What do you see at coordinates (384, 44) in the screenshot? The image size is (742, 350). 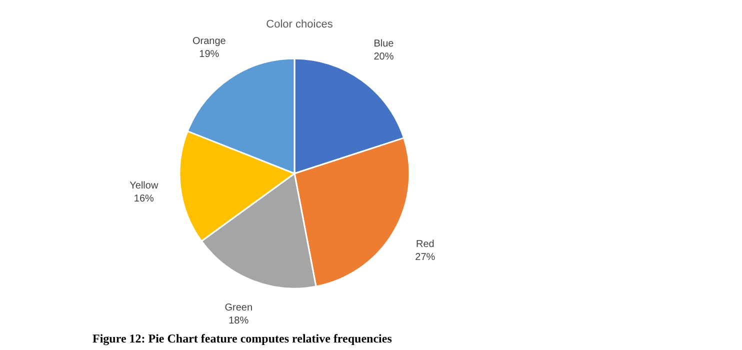 I see `slice-label: Blue` at bounding box center [384, 44].